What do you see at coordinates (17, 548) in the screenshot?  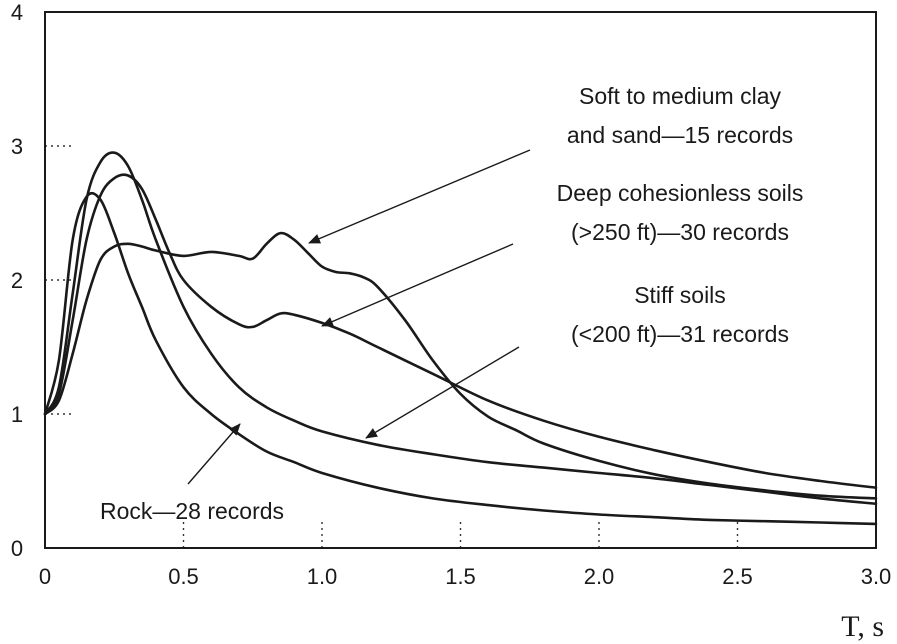 I see `y-tick-label: 0` at bounding box center [17, 548].